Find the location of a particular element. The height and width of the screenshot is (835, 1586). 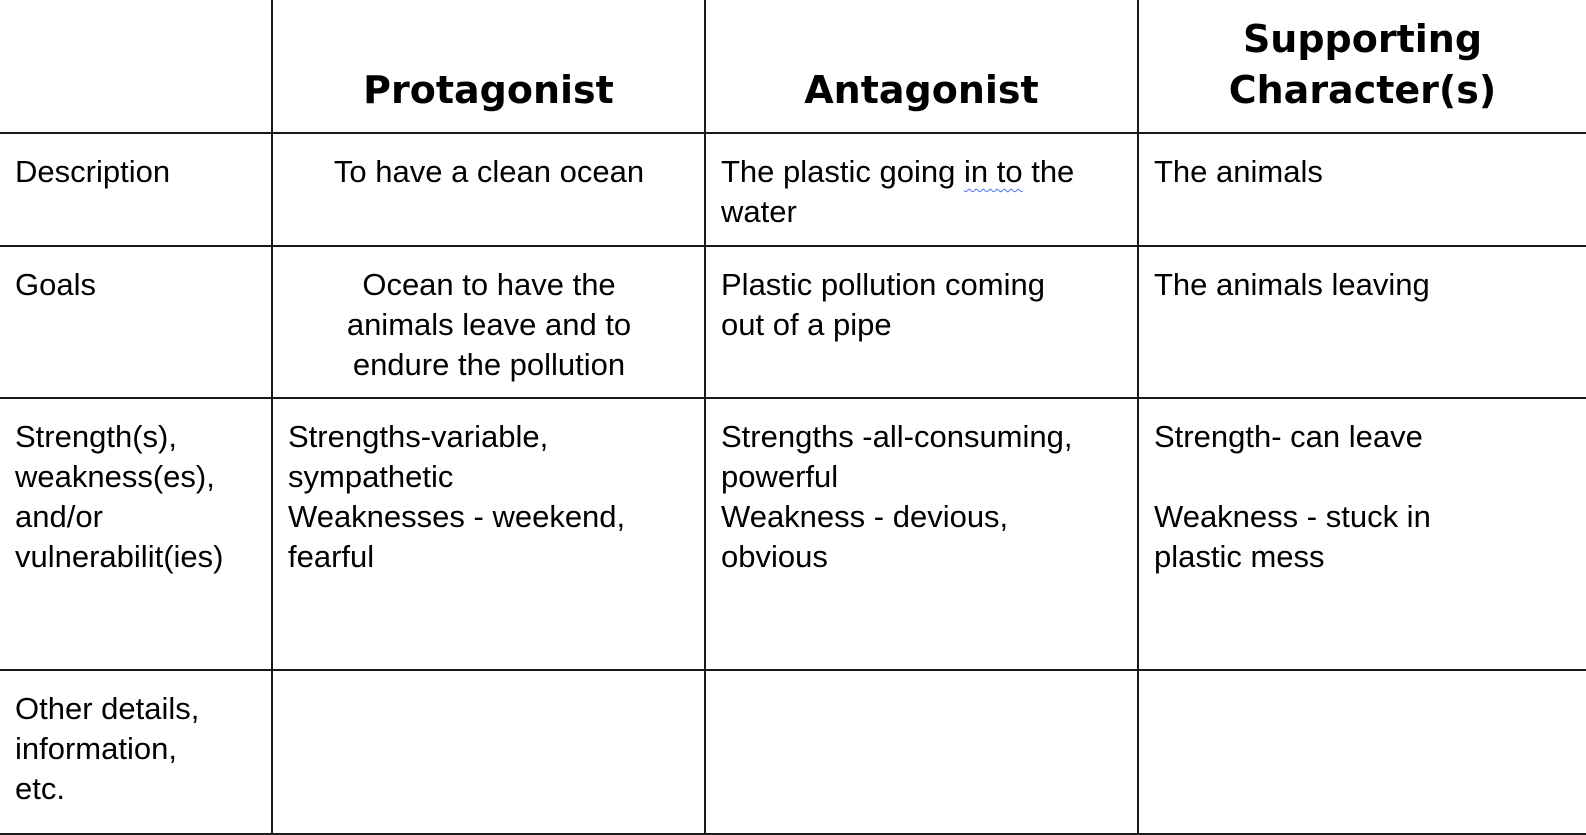

header-corner-cell is located at coordinates (136, 67).